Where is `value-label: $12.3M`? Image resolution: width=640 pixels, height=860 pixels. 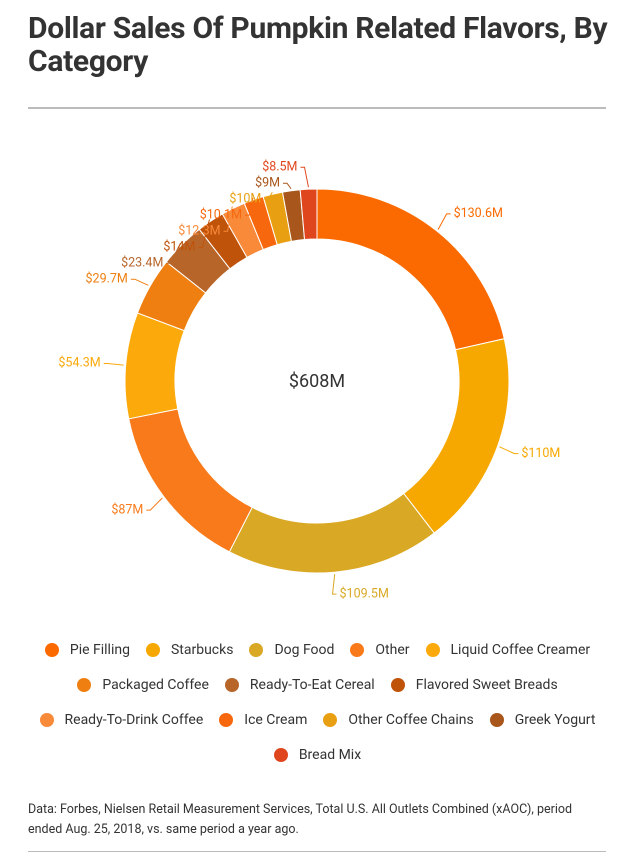 value-label: $12.3M is located at coordinates (199, 231).